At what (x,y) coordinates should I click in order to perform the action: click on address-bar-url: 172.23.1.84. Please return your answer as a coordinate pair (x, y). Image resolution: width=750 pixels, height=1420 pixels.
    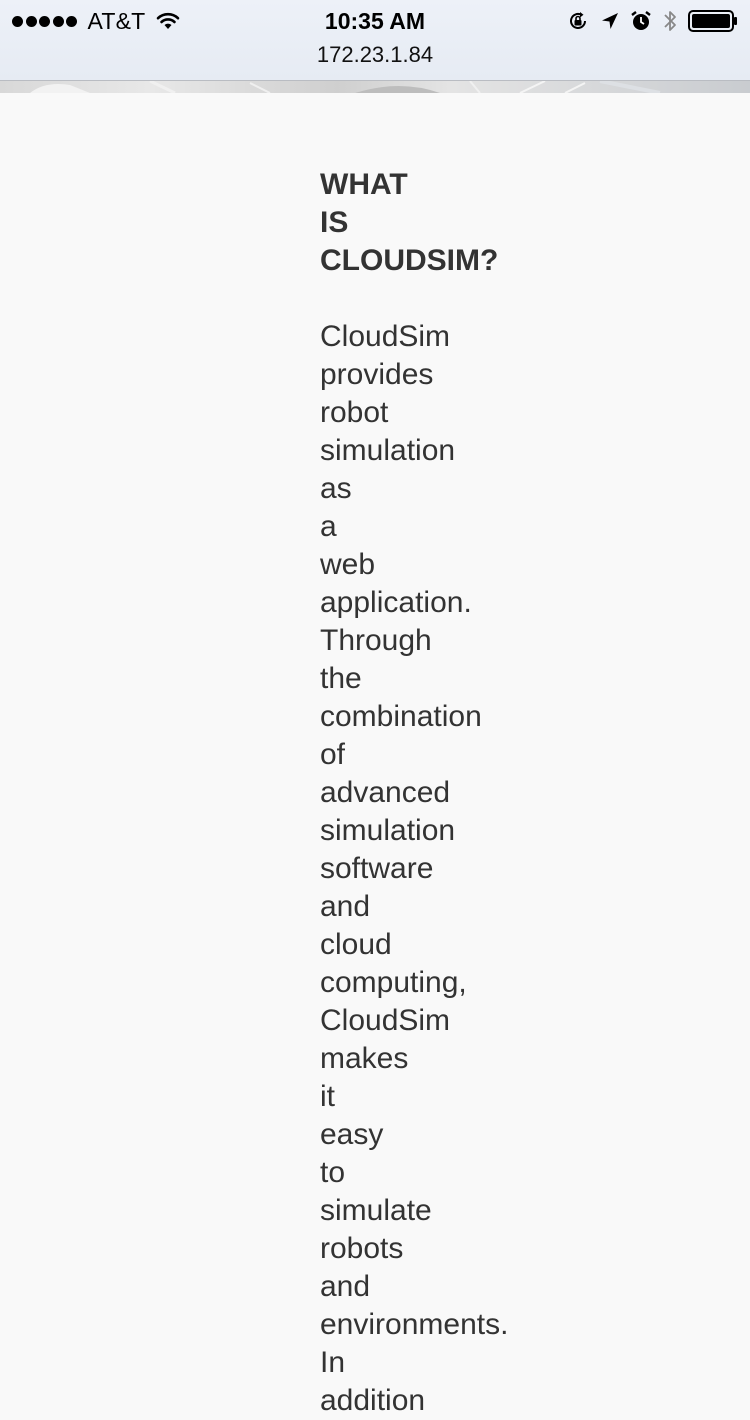
    Looking at the image, I should click on (375, 54).